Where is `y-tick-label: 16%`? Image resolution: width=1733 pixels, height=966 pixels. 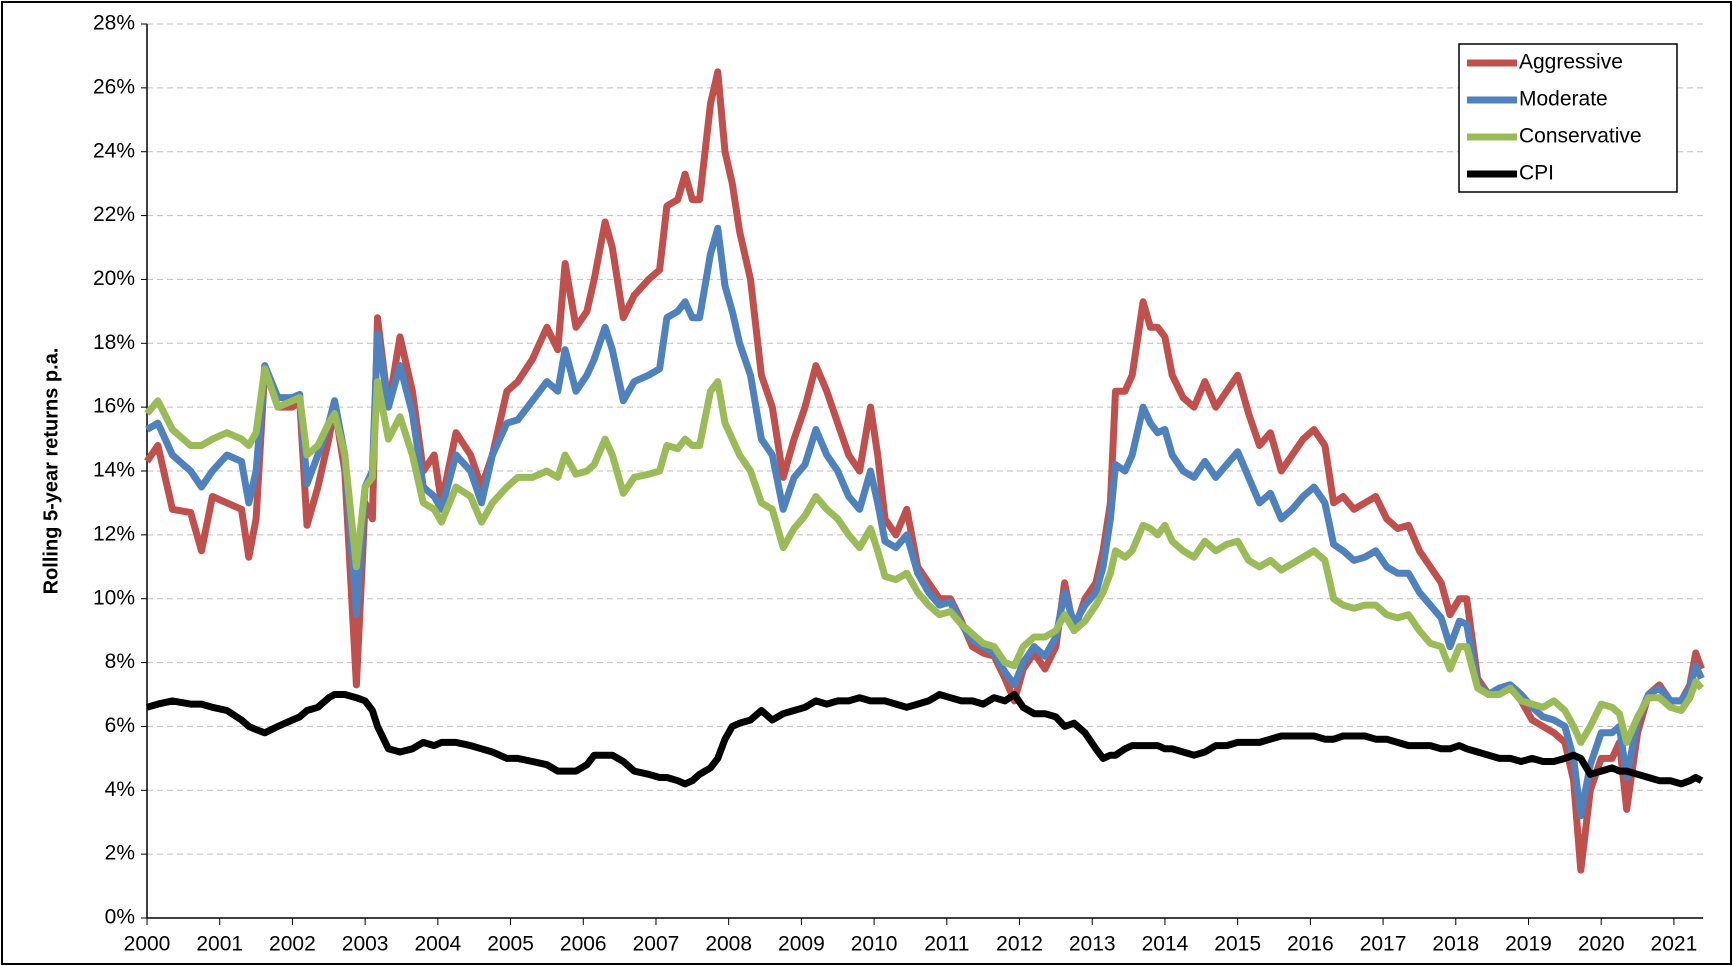
y-tick-label: 16% is located at coordinates (114, 406).